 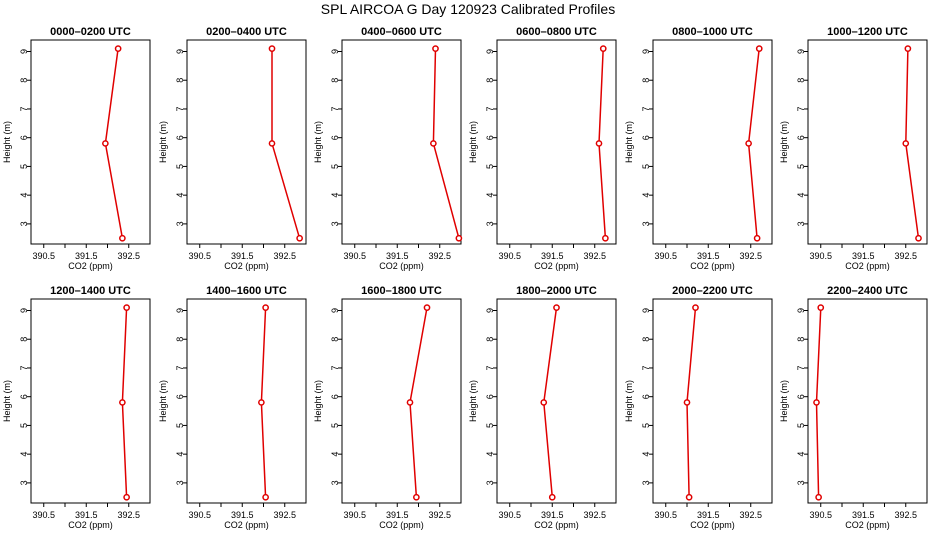 I want to click on panel-title: 2200–2400 UTC, so click(x=867, y=291).